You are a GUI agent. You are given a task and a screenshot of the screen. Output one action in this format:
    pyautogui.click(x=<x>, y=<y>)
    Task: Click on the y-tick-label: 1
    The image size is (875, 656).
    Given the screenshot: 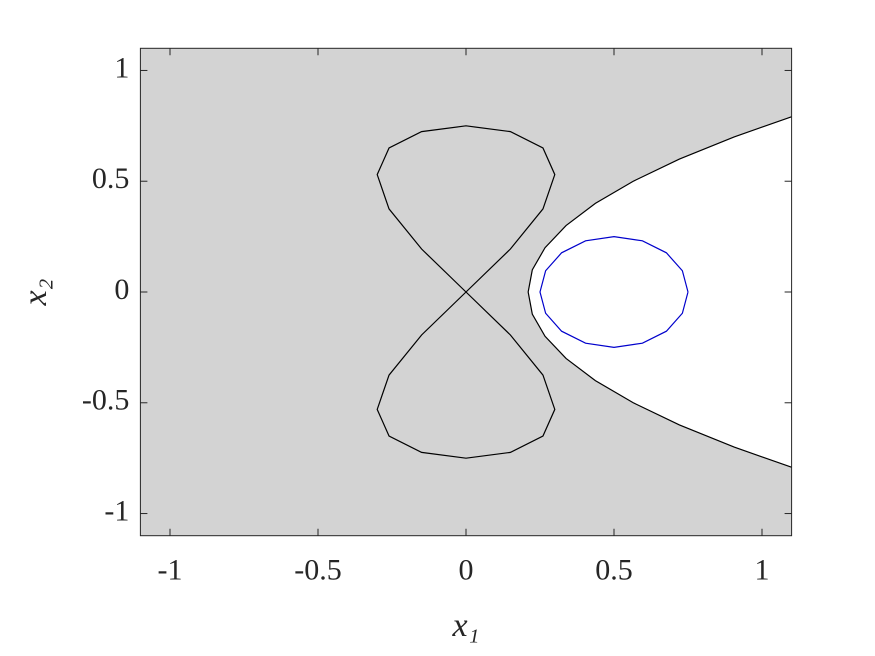 What is the action you would take?
    pyautogui.click(x=121, y=67)
    